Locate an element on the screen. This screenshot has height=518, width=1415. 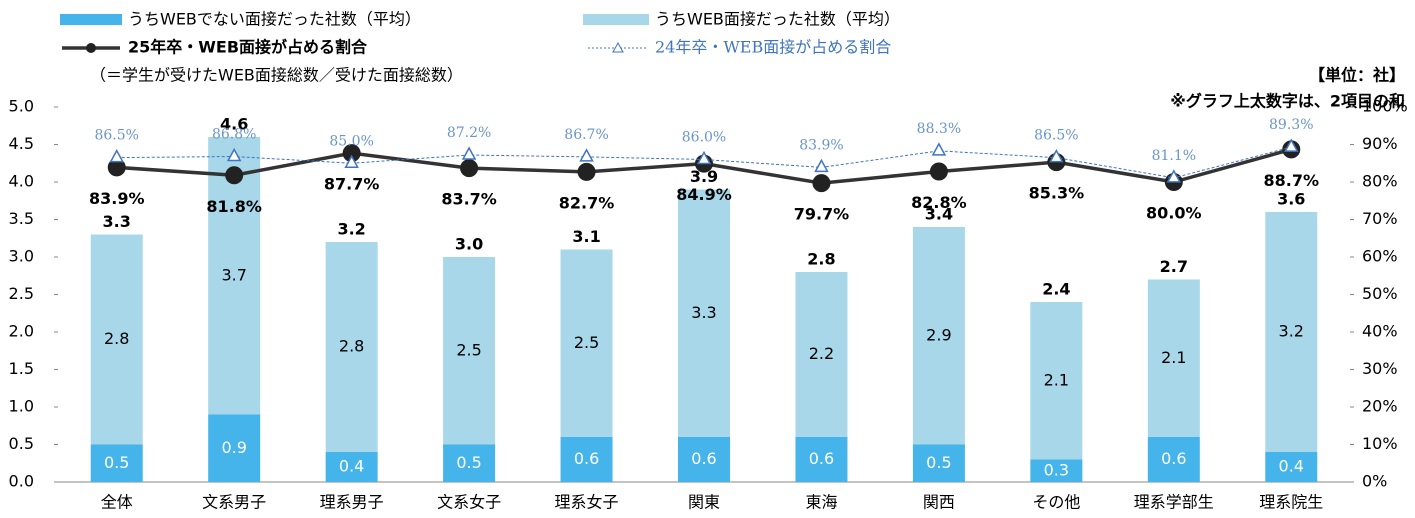
y-tick-label: 4.5 is located at coordinates (21, 143).